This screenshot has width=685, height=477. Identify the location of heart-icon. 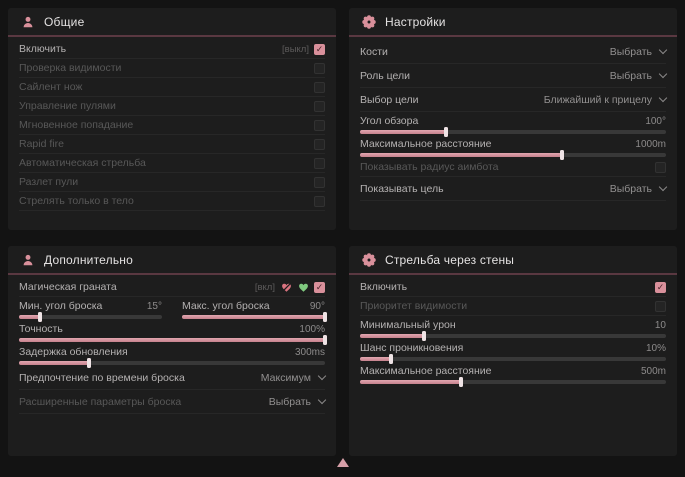
(303, 287).